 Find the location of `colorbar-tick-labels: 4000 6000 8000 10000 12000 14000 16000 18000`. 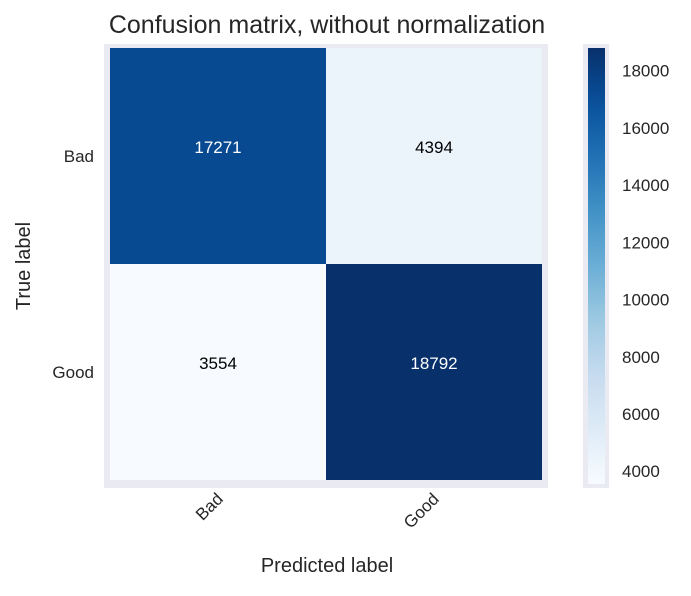

colorbar-tick-labels: 4000 6000 8000 10000 12000 14000 16000 18000 is located at coordinates (645, 272).